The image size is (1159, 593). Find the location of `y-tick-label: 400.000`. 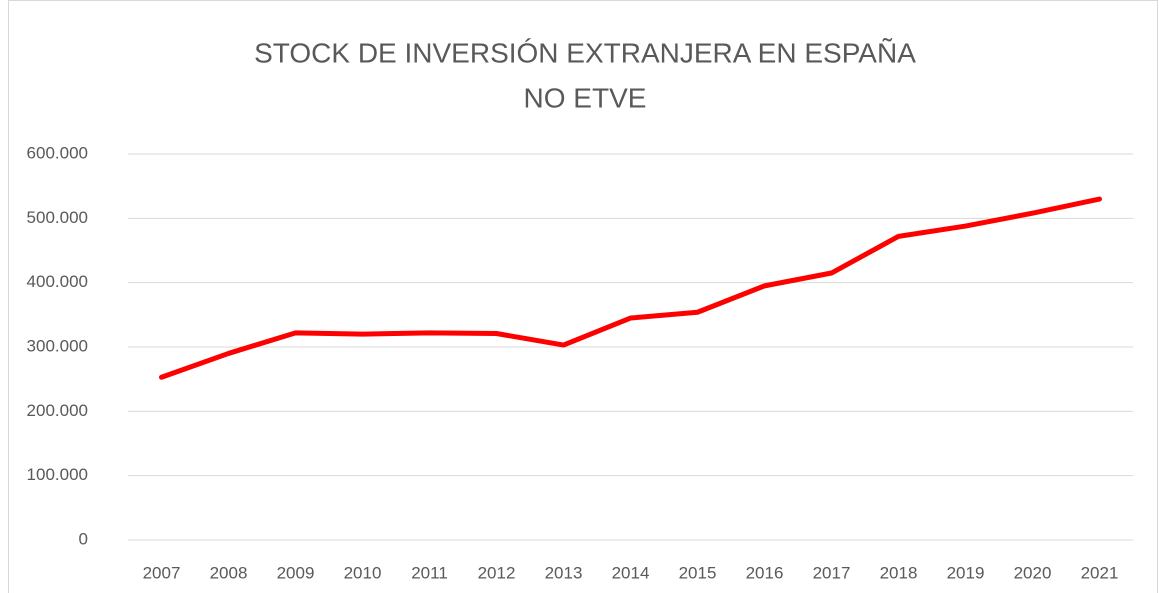

y-tick-label: 400.000 is located at coordinates (57, 281).